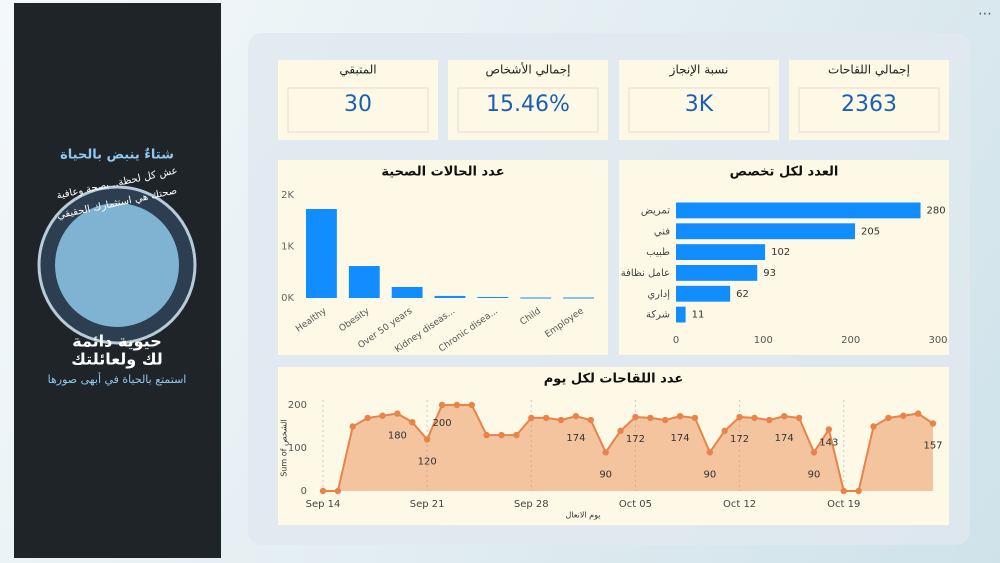 The image size is (1000, 563). Describe the element at coordinates (932, 445) in the screenshot. I see `data-label: 157` at that location.